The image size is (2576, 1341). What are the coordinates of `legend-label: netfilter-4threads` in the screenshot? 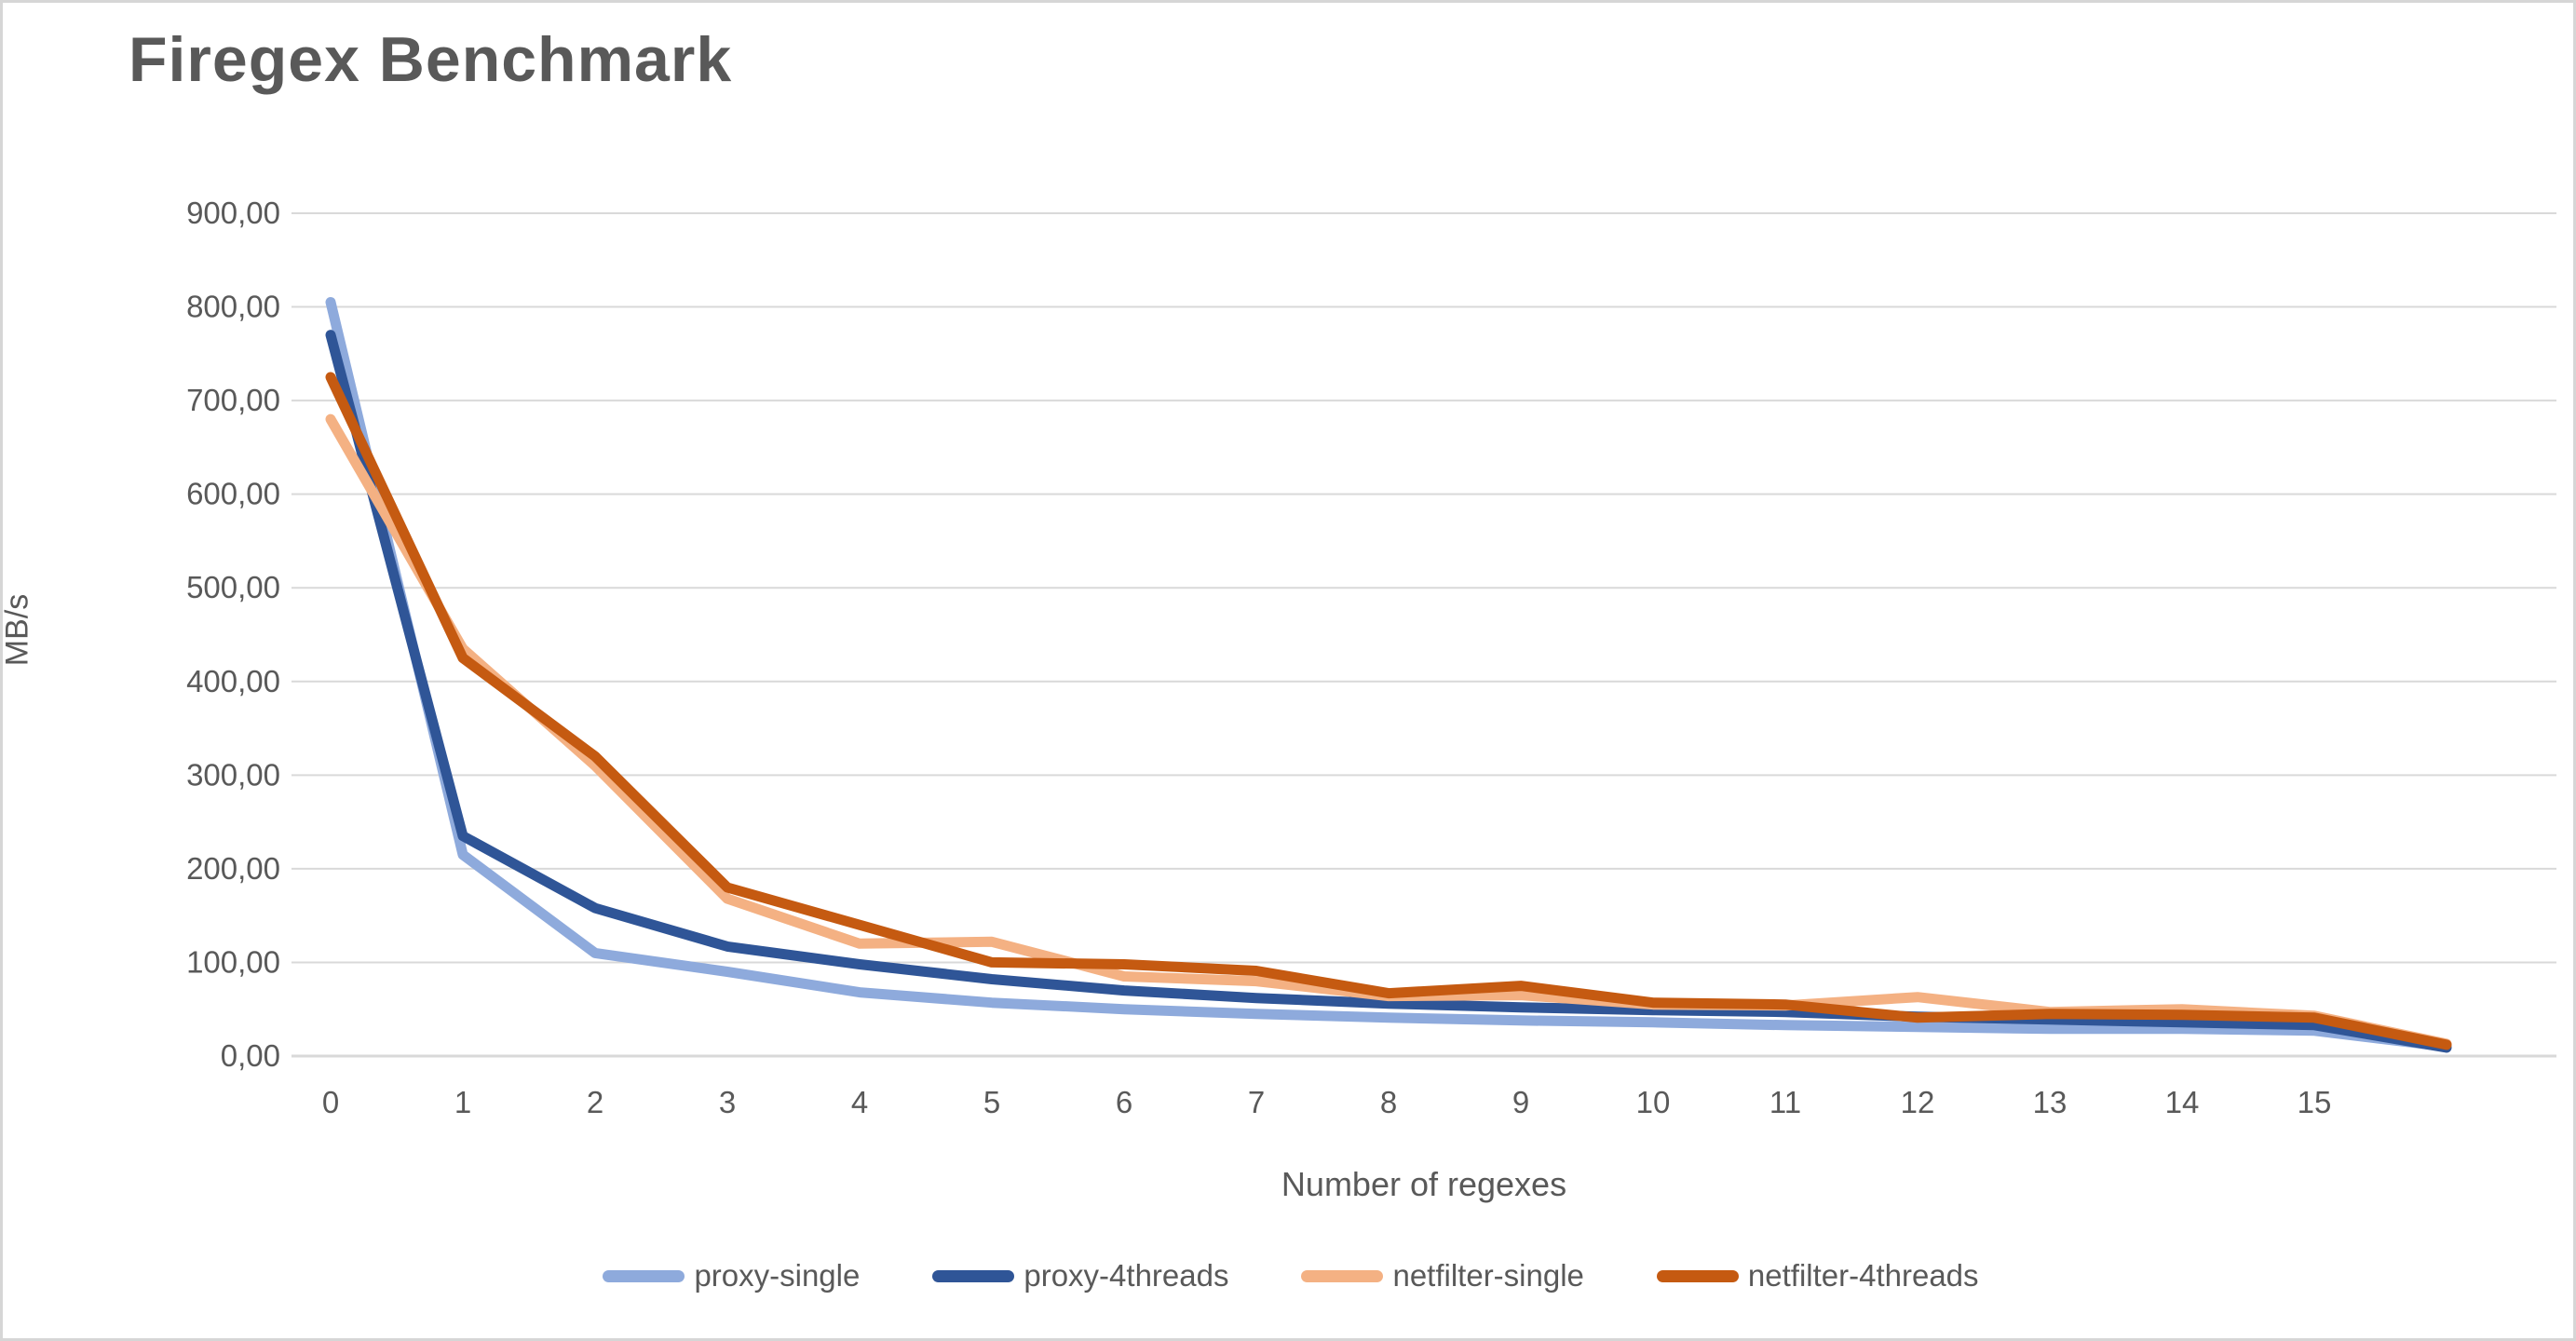 It's located at (1863, 1276).